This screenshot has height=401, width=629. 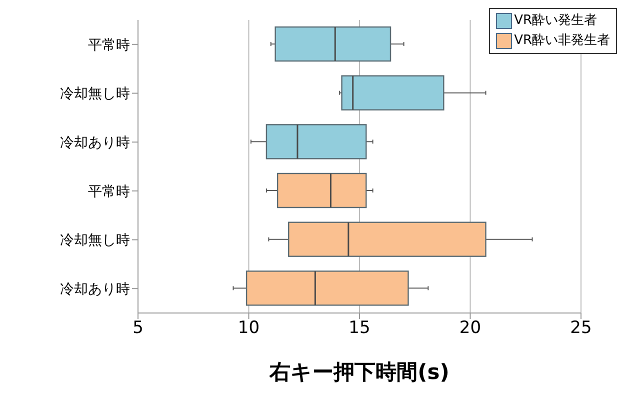 I want to click on legend-label: VR酔い非発生者, so click(x=562, y=41).